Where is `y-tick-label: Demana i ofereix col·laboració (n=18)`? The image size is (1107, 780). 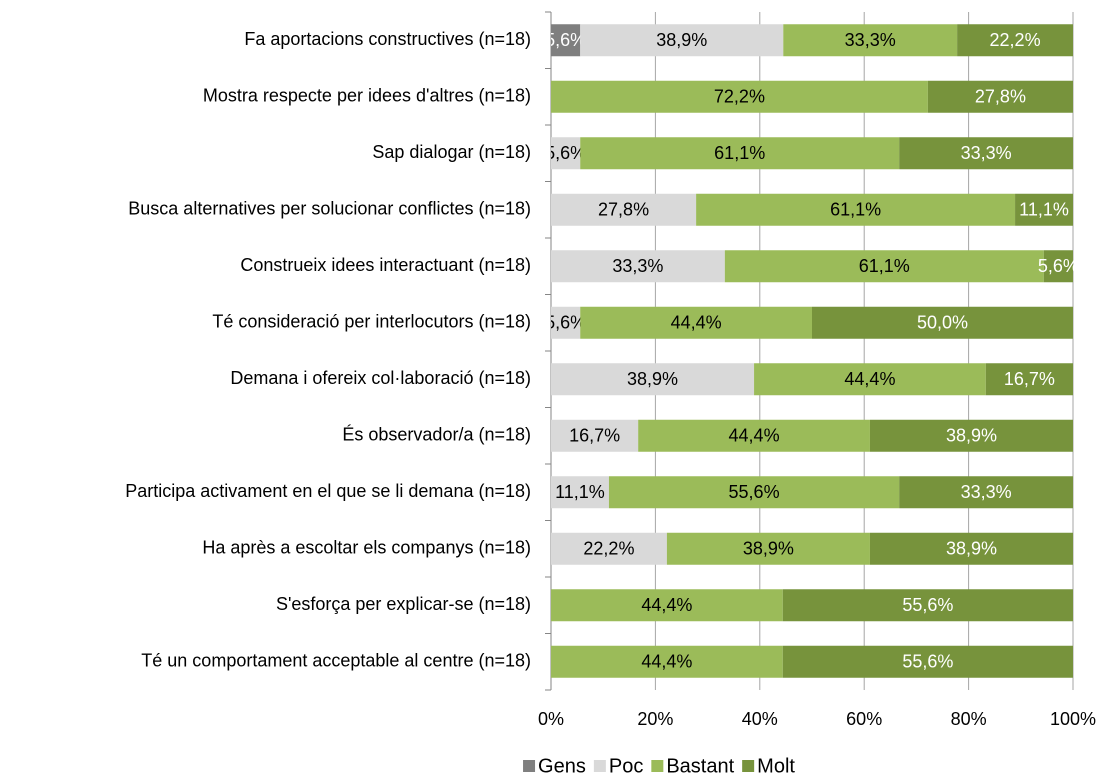 y-tick-label: Demana i ofereix col·laboració (n=18) is located at coordinates (380, 378).